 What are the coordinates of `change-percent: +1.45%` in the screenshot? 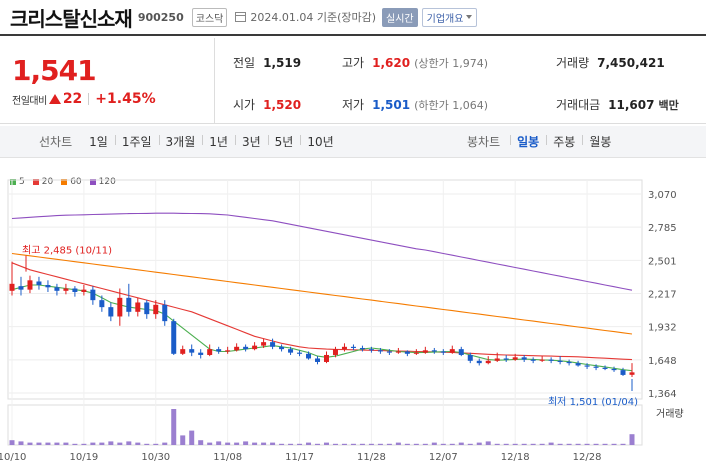 It's located at (125, 99).